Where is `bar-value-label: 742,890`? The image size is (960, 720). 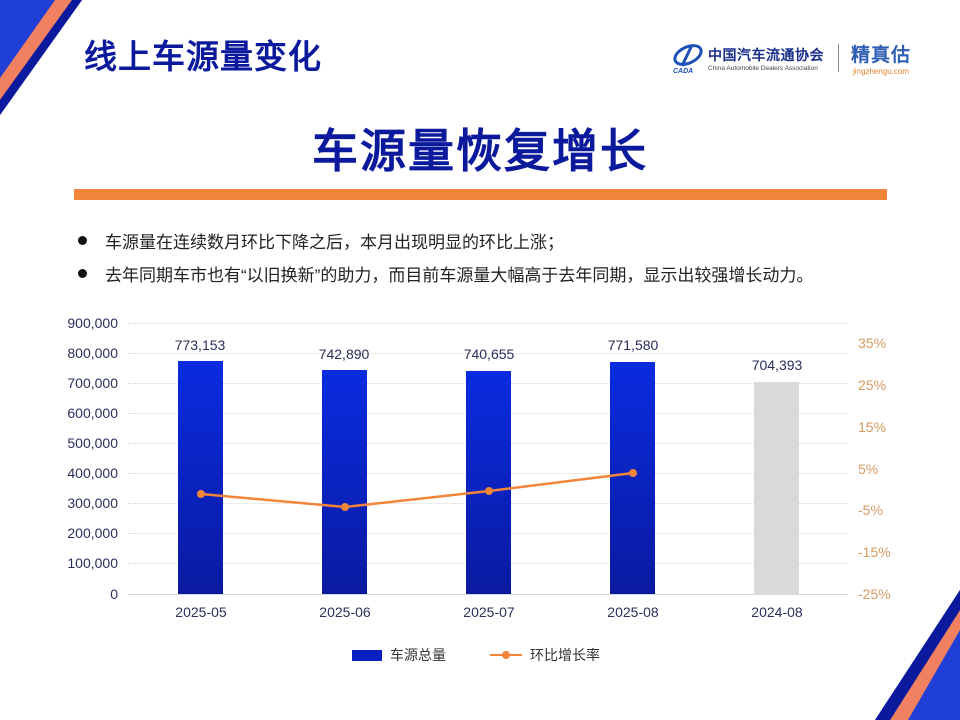
bar-value-label: 742,890 is located at coordinates (344, 354).